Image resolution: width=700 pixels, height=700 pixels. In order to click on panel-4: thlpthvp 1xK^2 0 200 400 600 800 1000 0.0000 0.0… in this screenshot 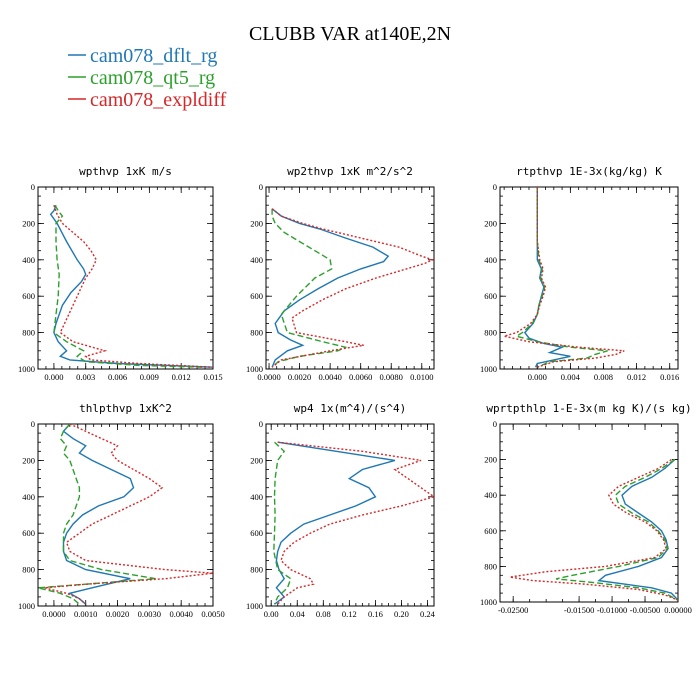, I will do `click(121, 510)`.